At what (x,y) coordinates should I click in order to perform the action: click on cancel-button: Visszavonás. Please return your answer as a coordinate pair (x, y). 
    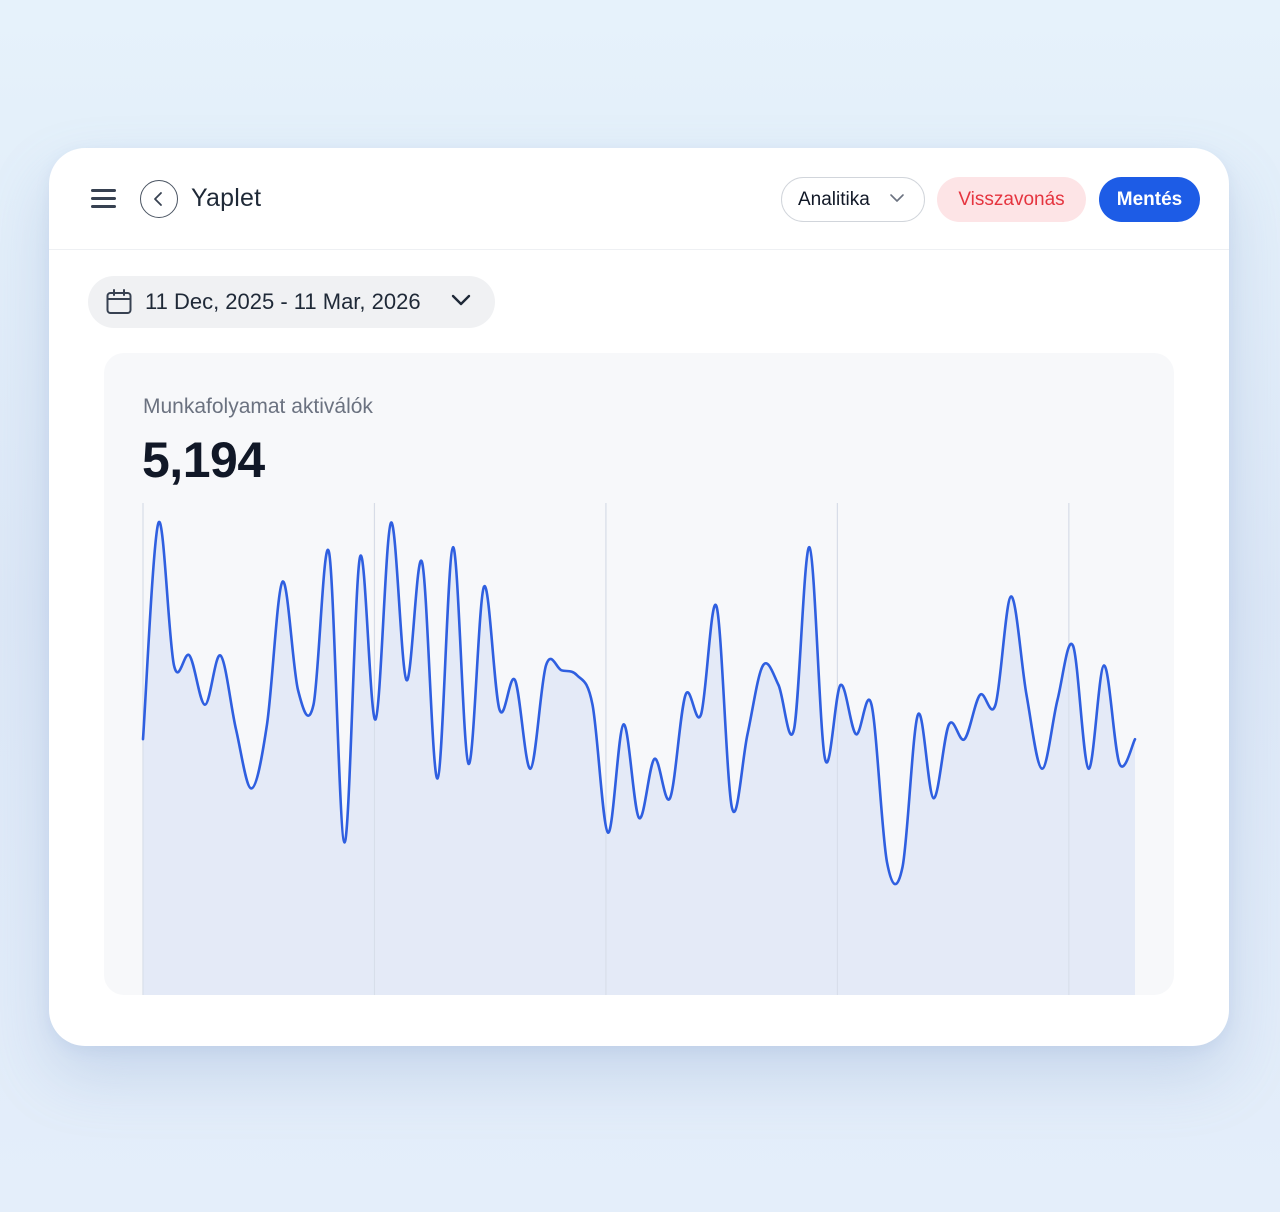
    Looking at the image, I should click on (1011, 199).